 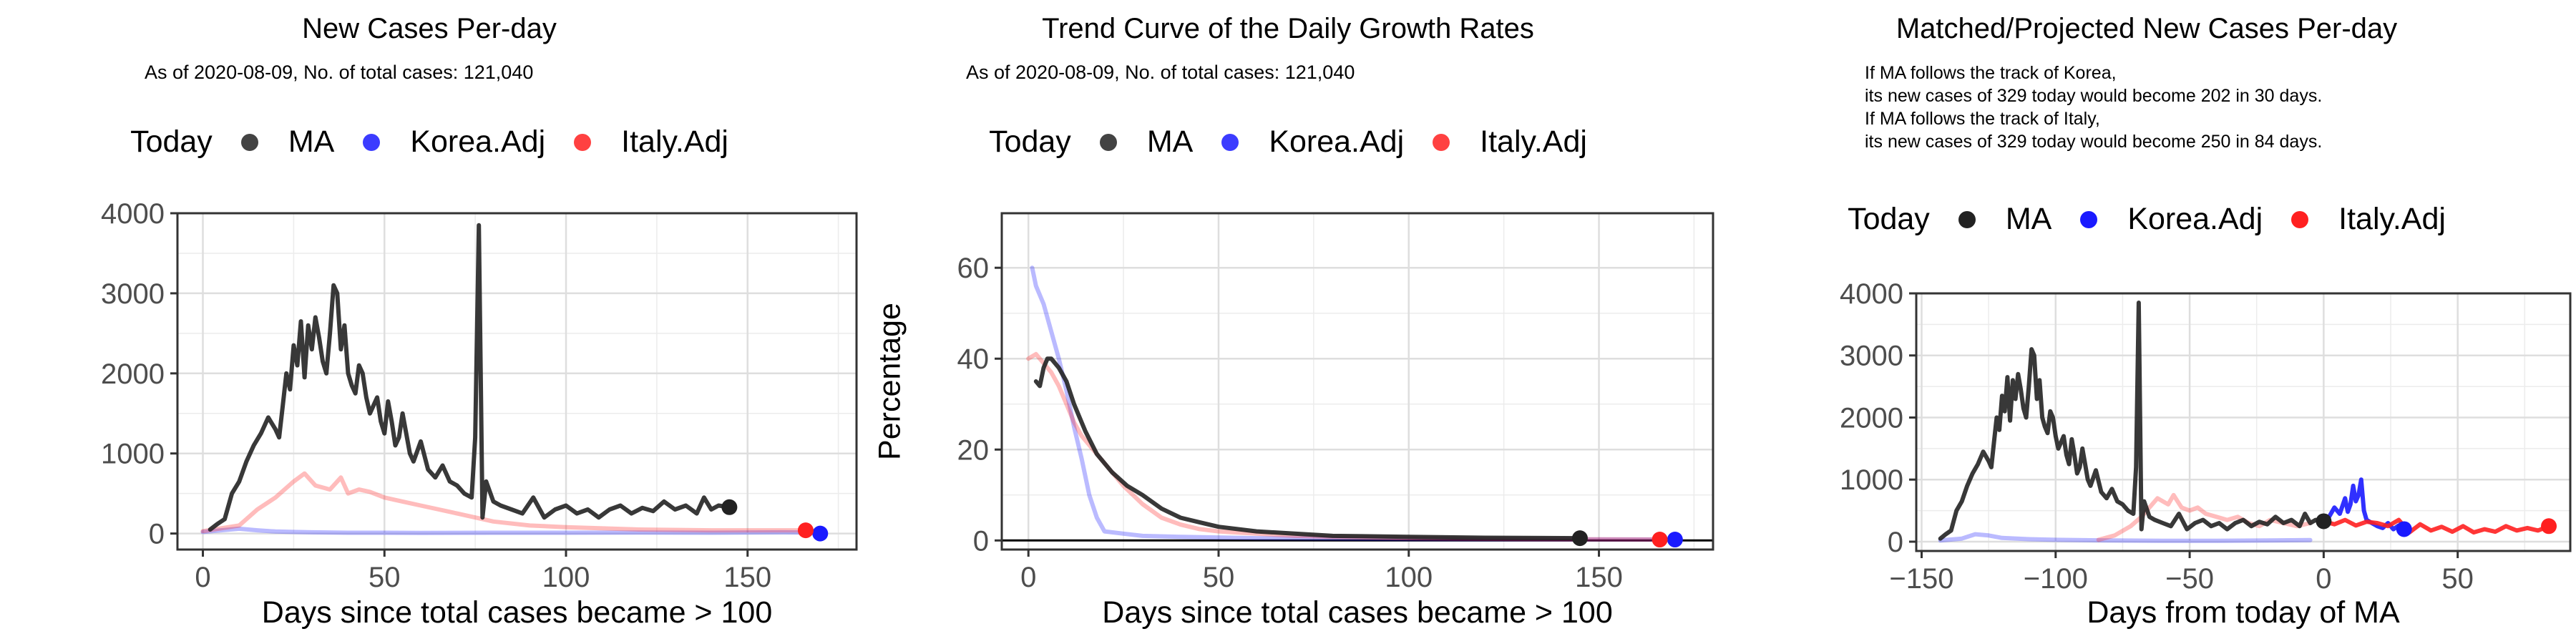 What do you see at coordinates (973, 359) in the screenshot?
I see `y-tick-label: 40` at bounding box center [973, 359].